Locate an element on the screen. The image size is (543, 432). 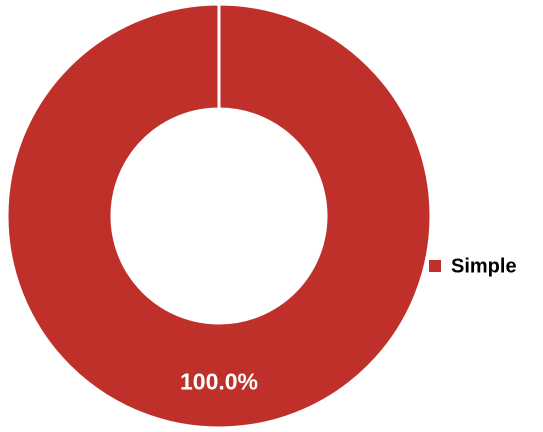
data-label: 100.0% is located at coordinates (219, 382).